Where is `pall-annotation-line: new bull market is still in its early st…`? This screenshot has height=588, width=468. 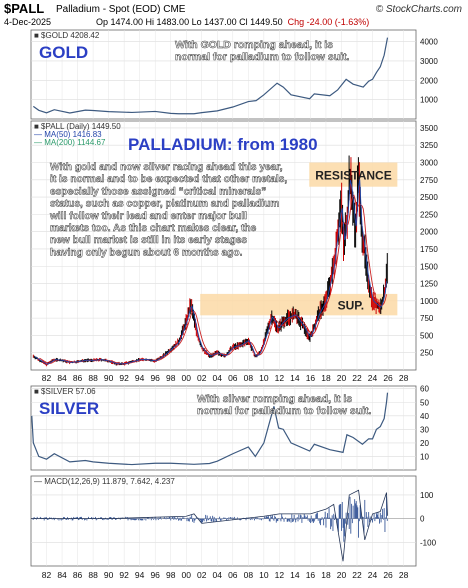
pall-annotation-line: new bull market is still in its early st… is located at coordinates (148, 240).